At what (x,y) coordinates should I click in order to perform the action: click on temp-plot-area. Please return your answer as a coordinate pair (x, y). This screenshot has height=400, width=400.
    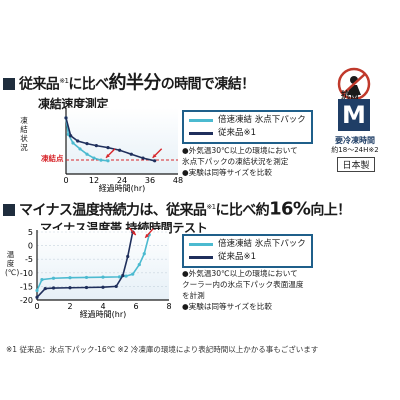
    Looking at the image, I should click on (103, 265).